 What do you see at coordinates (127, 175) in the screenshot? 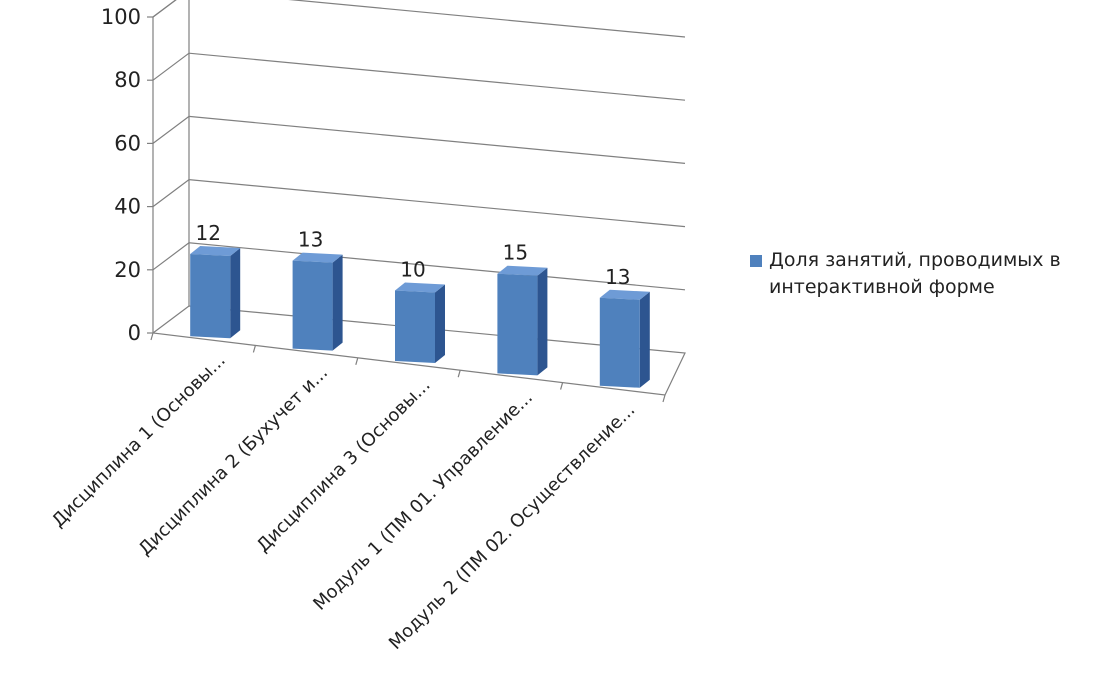
I see `y-axis-ticks: 0 20 40 60 80 100` at bounding box center [127, 175].